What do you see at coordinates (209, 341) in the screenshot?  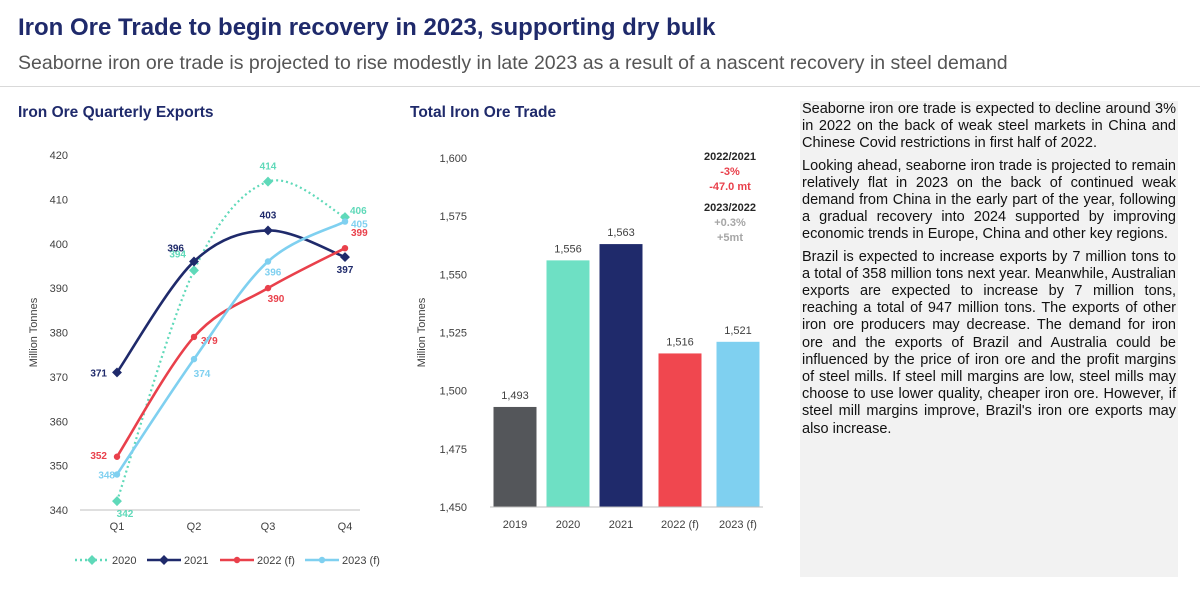 I see `data-label: 379` at bounding box center [209, 341].